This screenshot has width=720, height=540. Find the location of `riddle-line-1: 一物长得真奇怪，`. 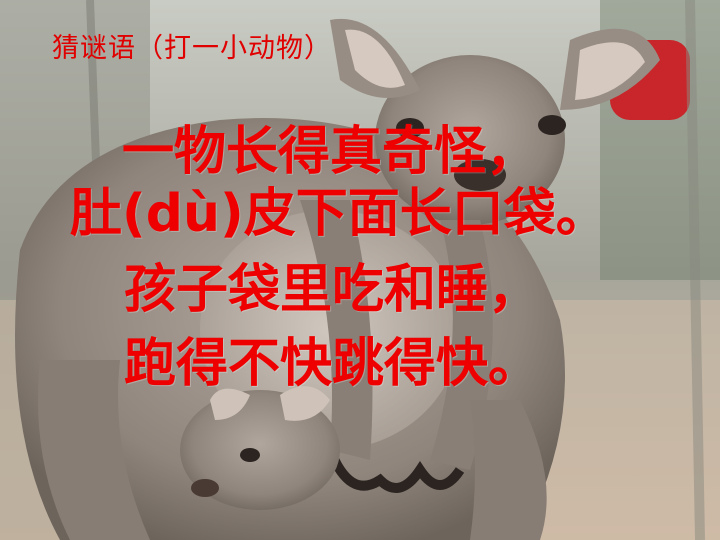

riddle-line-1: 一物长得真奇怪， is located at coordinates (330, 152).